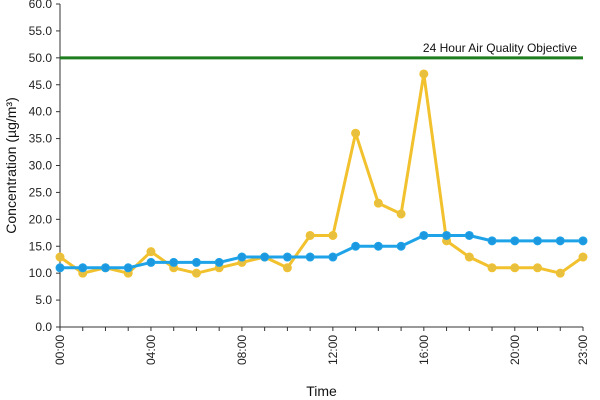 This screenshot has width=600, height=400. Describe the element at coordinates (424, 350) in the screenshot. I see `x-tick-label: 16:00` at that location.